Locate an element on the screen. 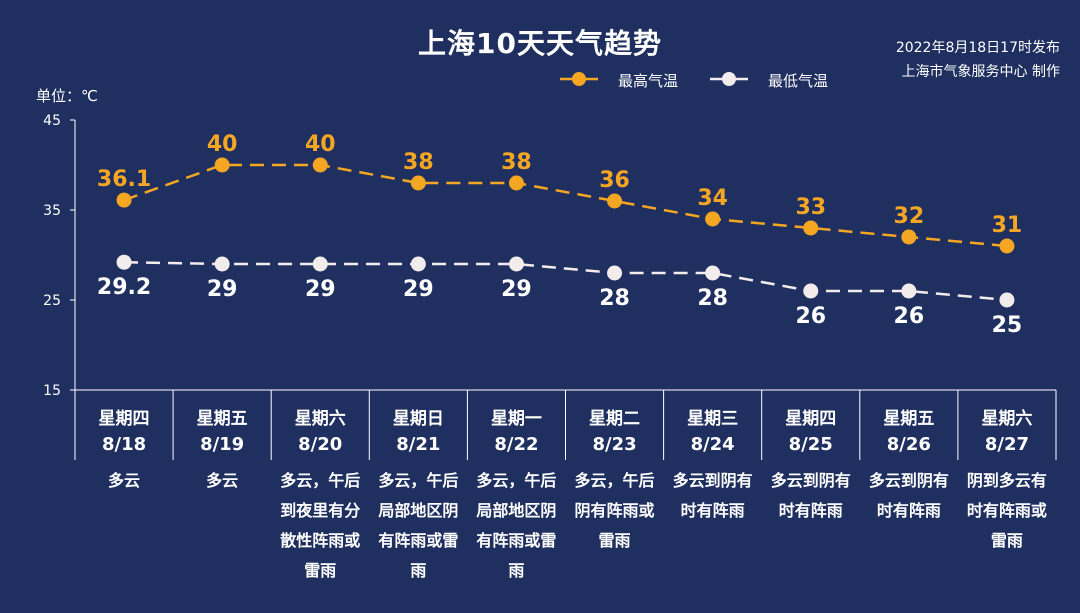 The image size is (1080, 613). weekday-label: 星期一 is located at coordinates (516, 419).